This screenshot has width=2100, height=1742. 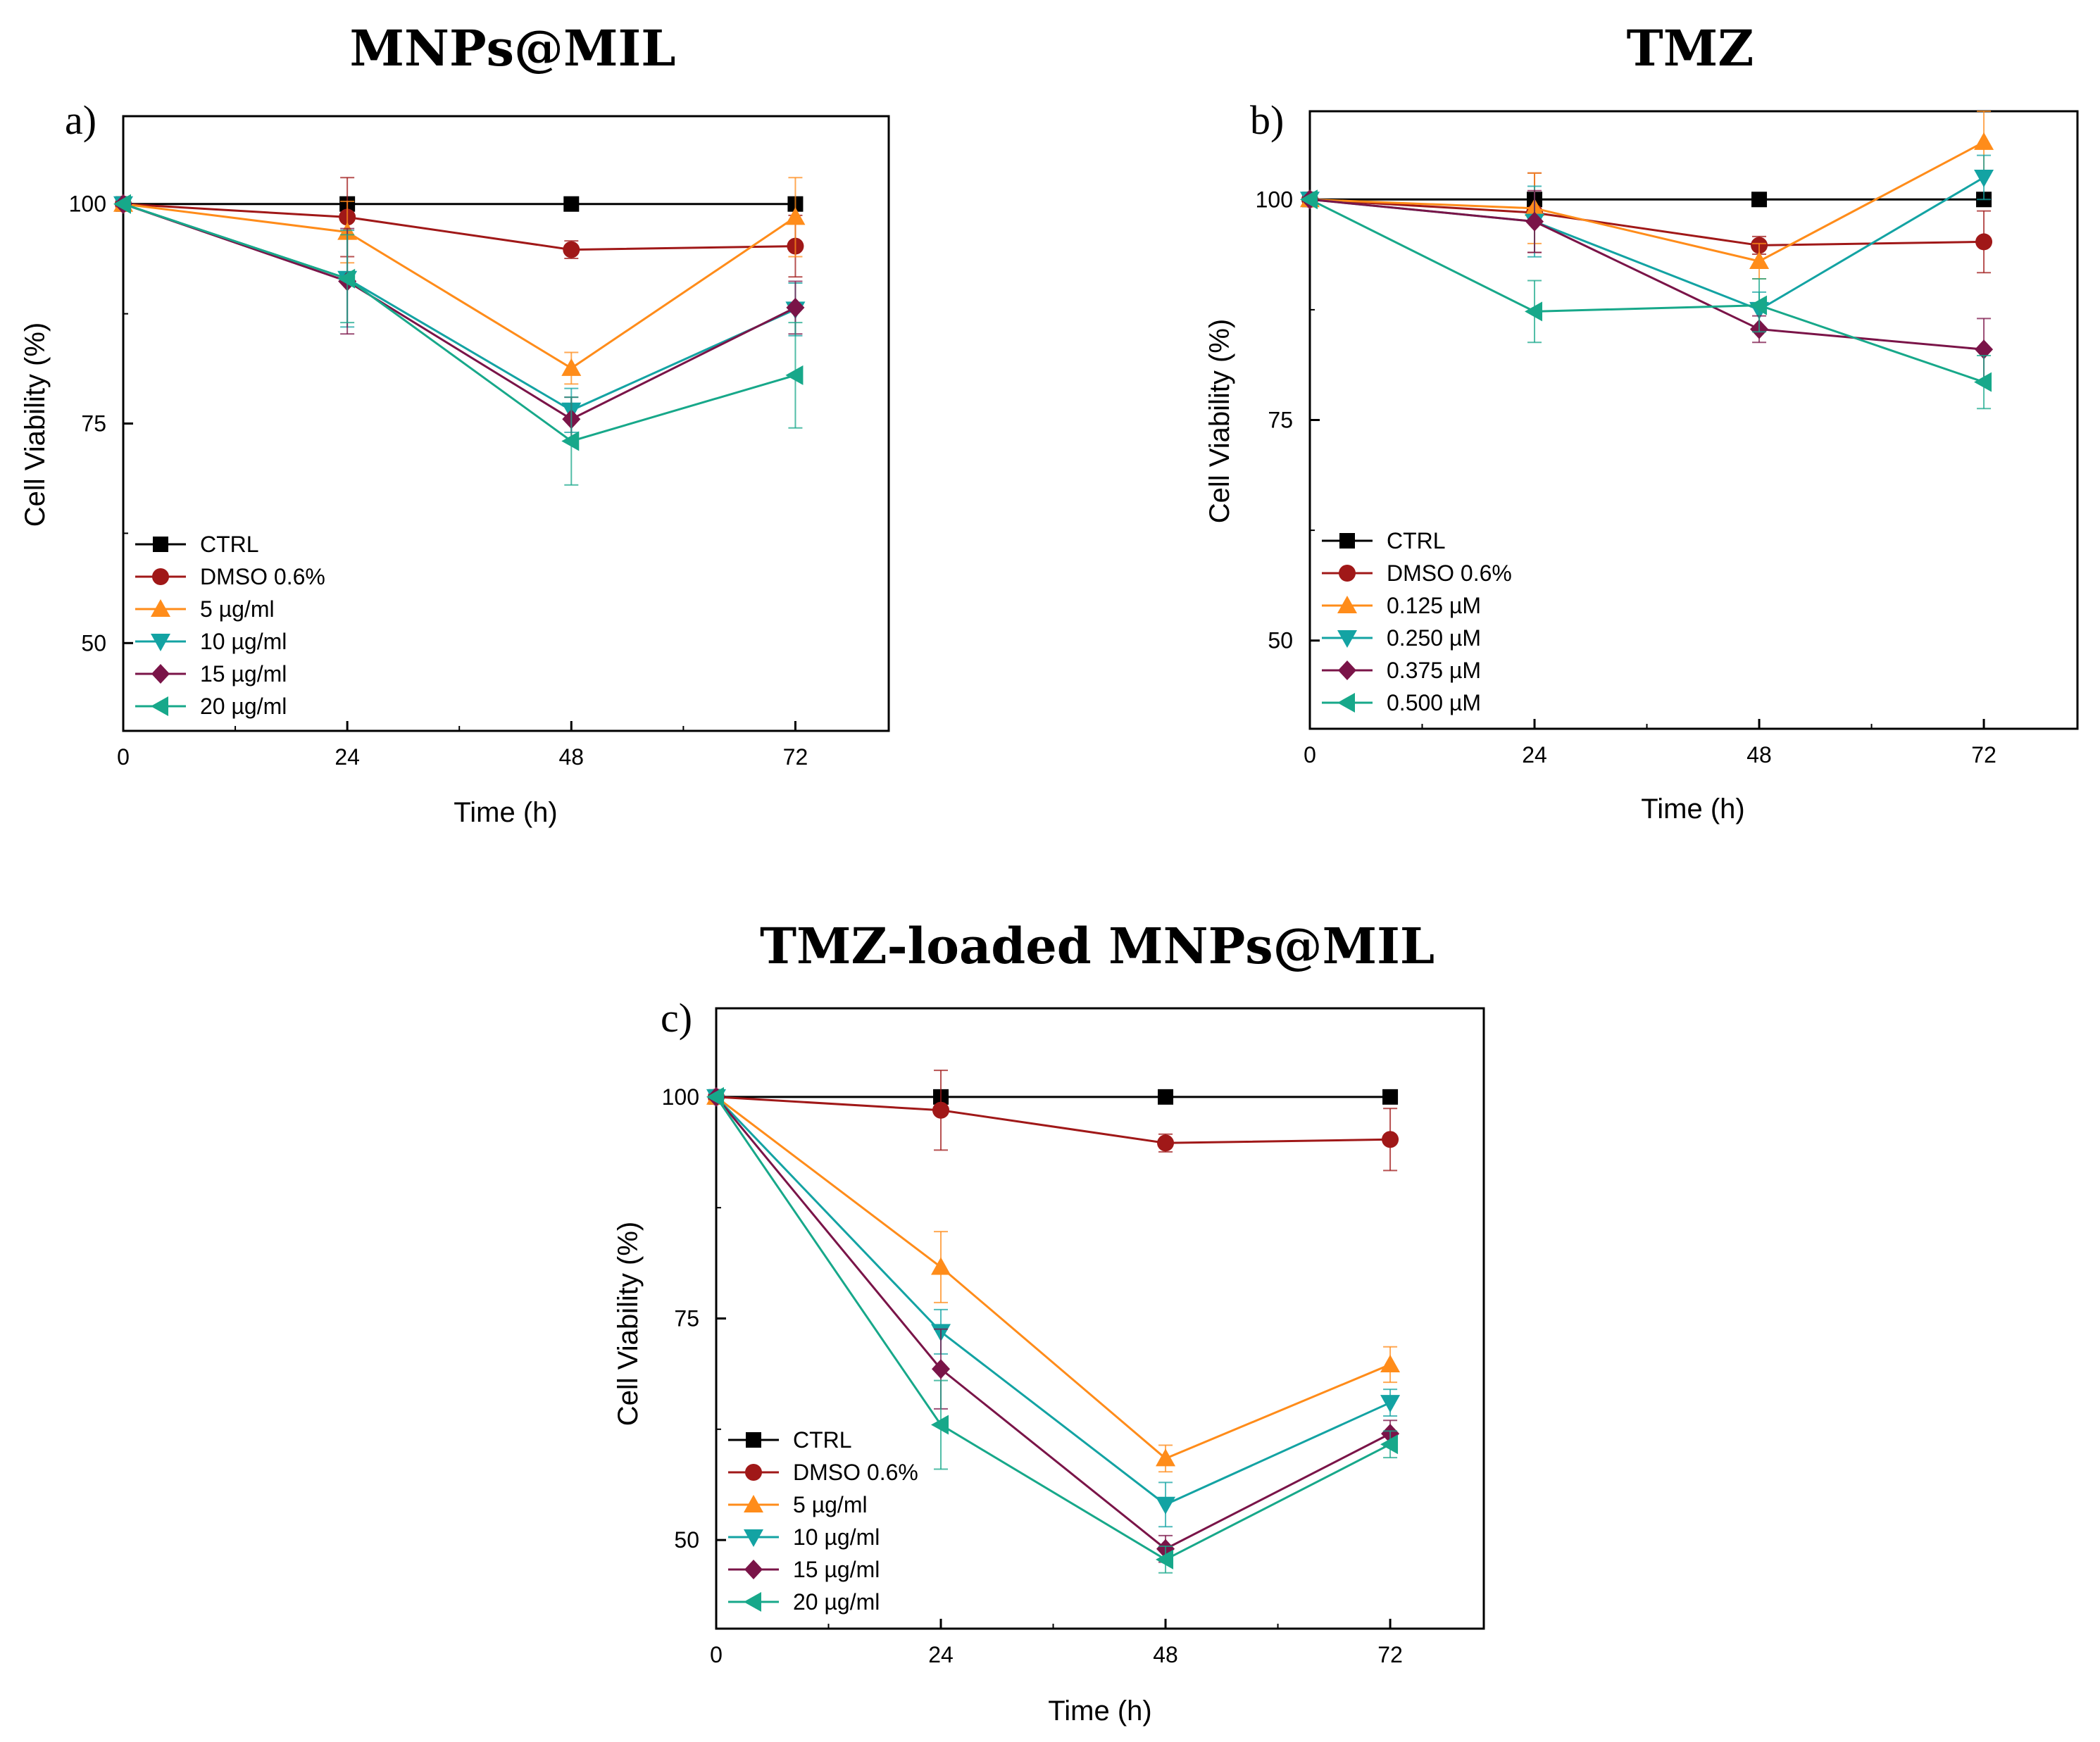 What do you see at coordinates (941, 1654) in the screenshot?
I see `x-tick-label: 24` at bounding box center [941, 1654].